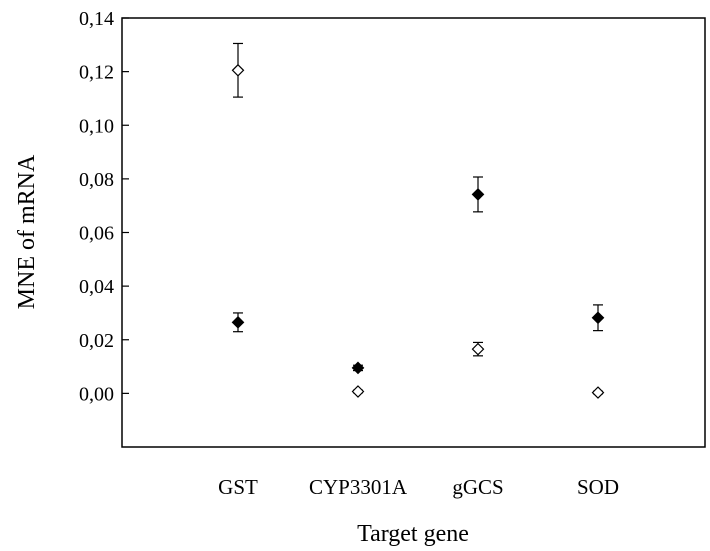  Describe the element at coordinates (96, 73) in the screenshot. I see `y-tick-label: 0,12` at that location.